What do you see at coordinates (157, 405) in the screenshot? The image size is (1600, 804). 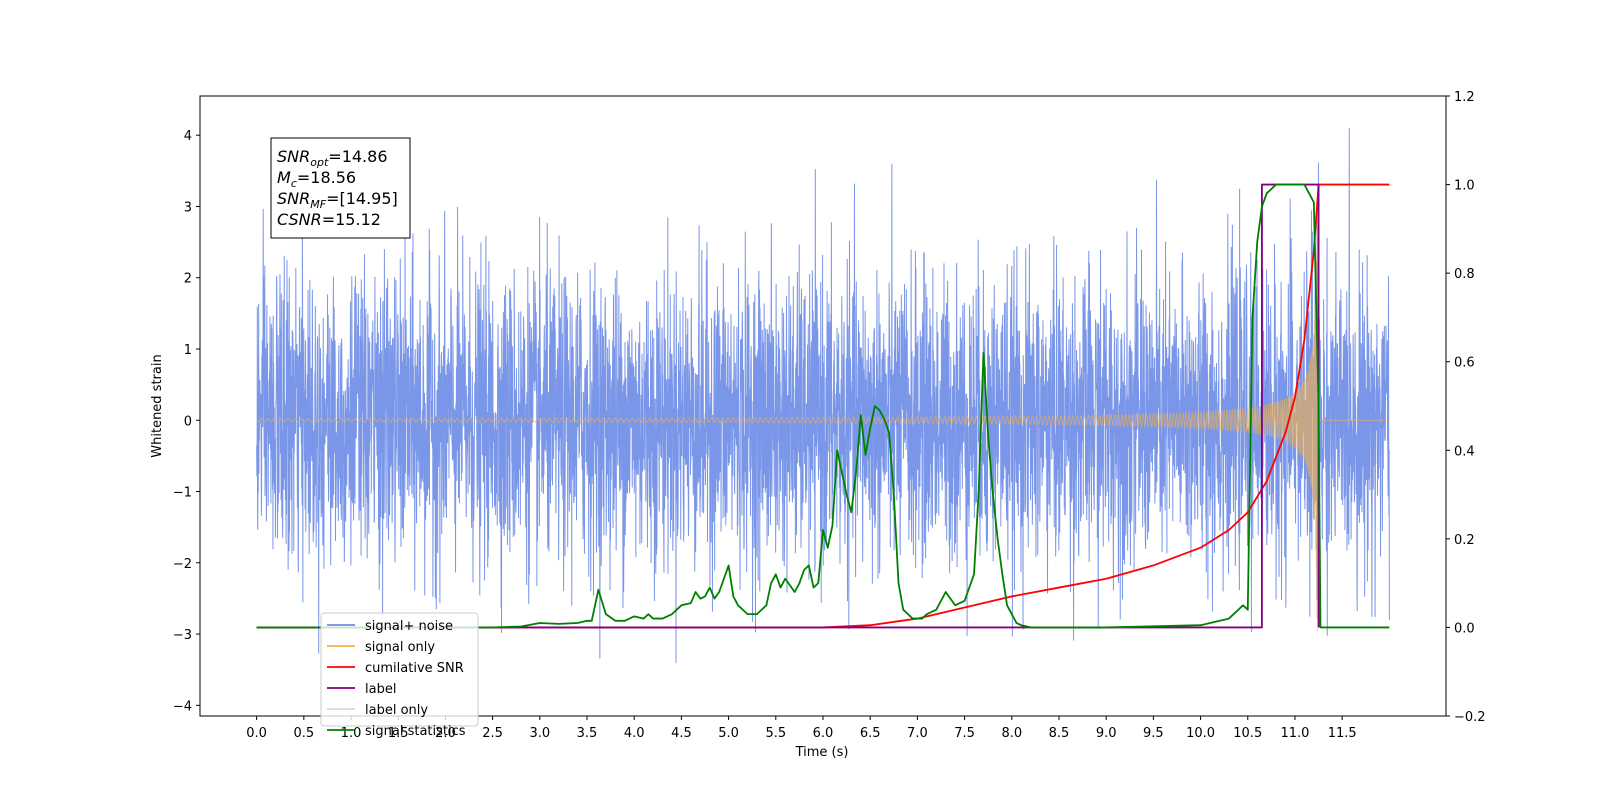 I see `y-axis-label: Whitened strain` at bounding box center [157, 405].